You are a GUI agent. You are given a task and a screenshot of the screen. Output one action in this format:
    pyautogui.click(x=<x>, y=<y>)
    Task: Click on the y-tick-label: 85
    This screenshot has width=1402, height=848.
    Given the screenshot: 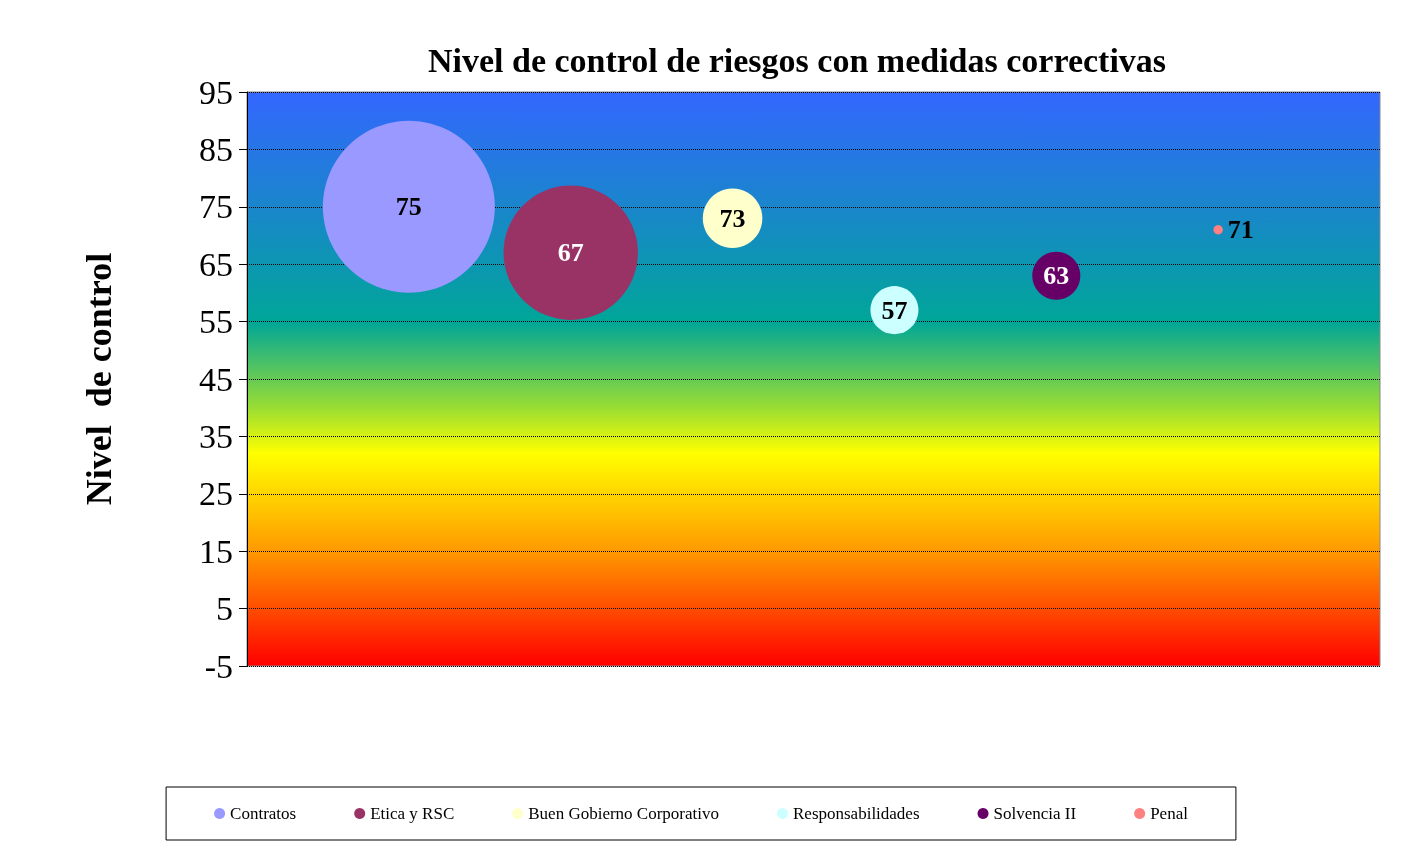 What is the action you would take?
    pyautogui.click(x=216, y=149)
    